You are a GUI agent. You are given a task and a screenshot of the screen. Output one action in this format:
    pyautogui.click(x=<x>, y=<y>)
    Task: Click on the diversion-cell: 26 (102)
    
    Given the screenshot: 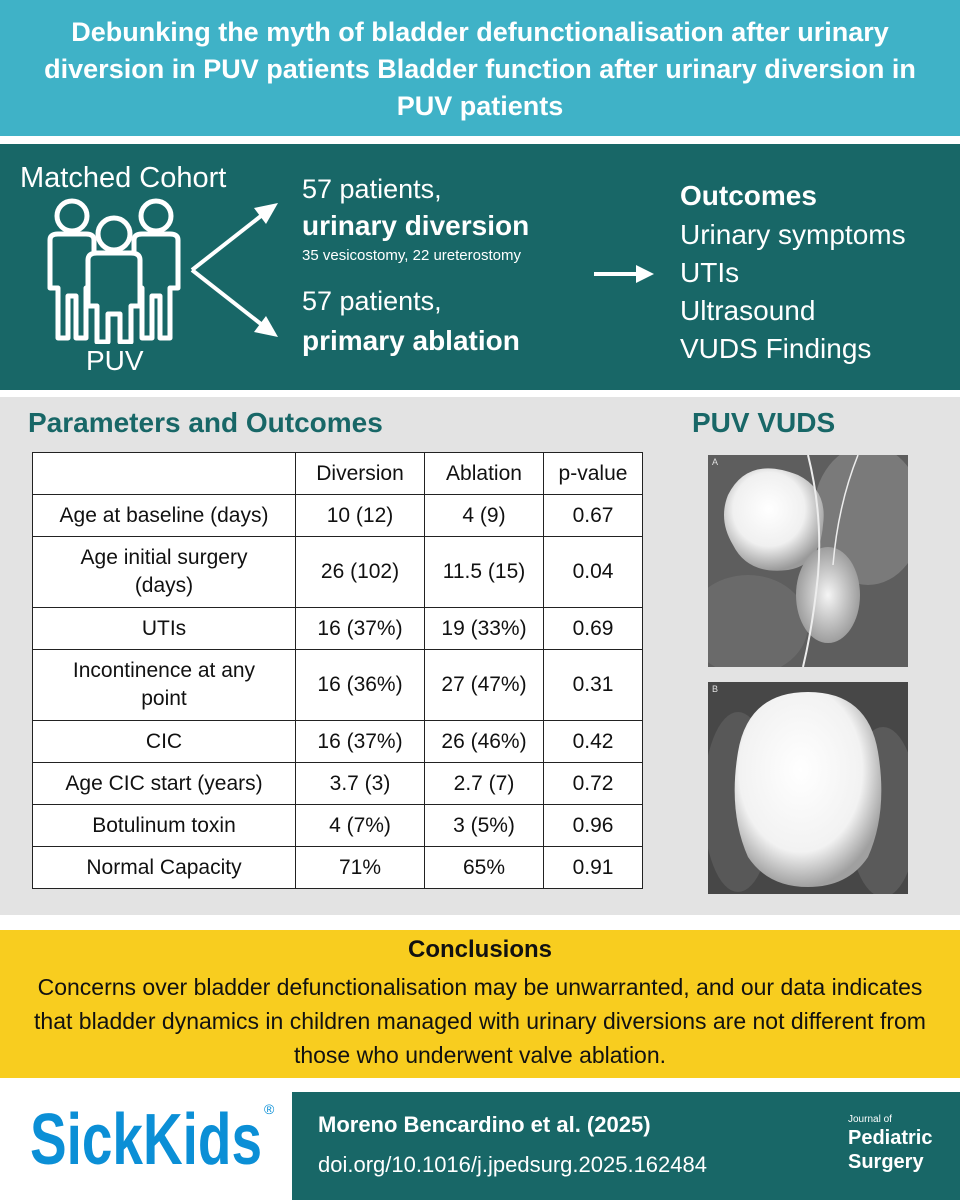 What is the action you would take?
    pyautogui.click(x=360, y=572)
    